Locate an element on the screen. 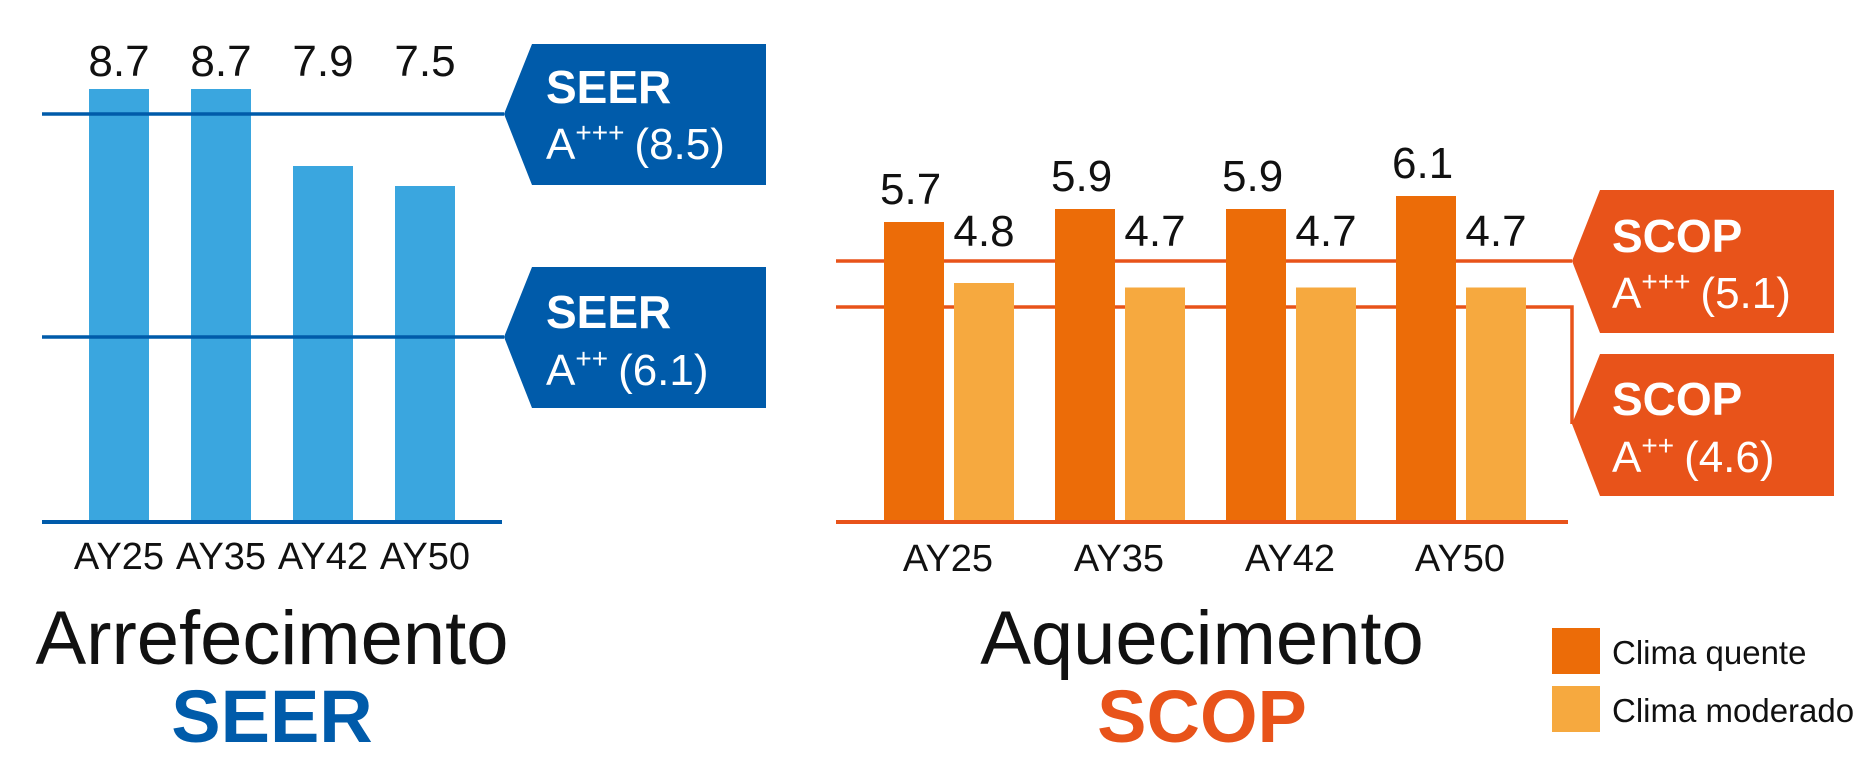 The height and width of the screenshot is (784, 1875). heating-data-label-hot-ay35: 5.9 is located at coordinates (1081, 176).